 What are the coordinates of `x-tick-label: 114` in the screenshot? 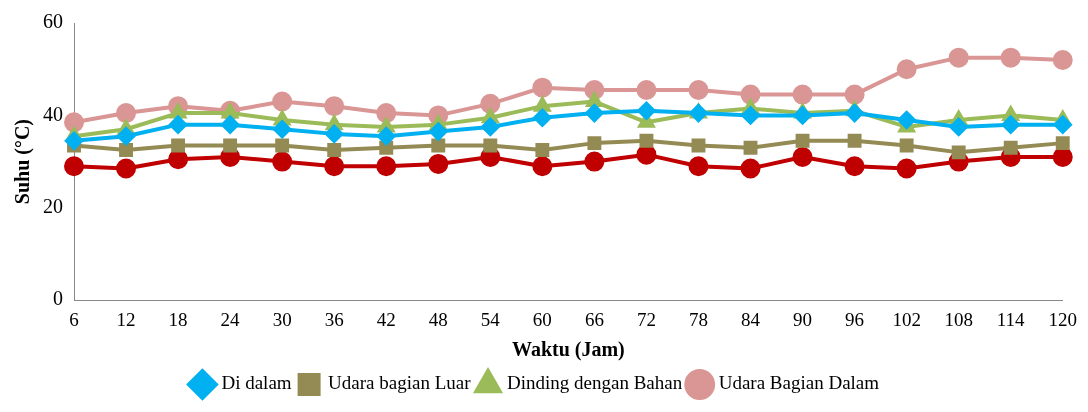 It's located at (1011, 319).